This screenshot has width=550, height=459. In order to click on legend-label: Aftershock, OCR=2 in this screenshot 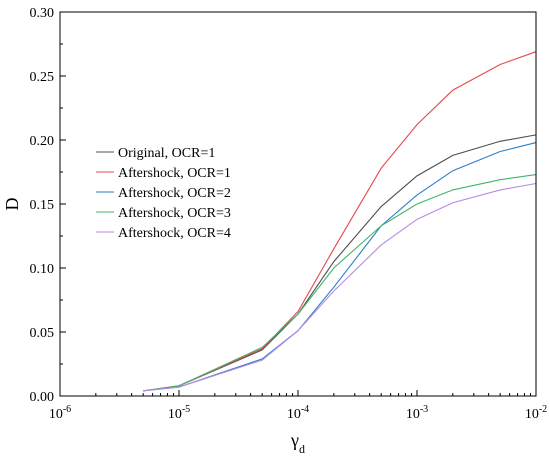, I will do `click(174, 193)`.